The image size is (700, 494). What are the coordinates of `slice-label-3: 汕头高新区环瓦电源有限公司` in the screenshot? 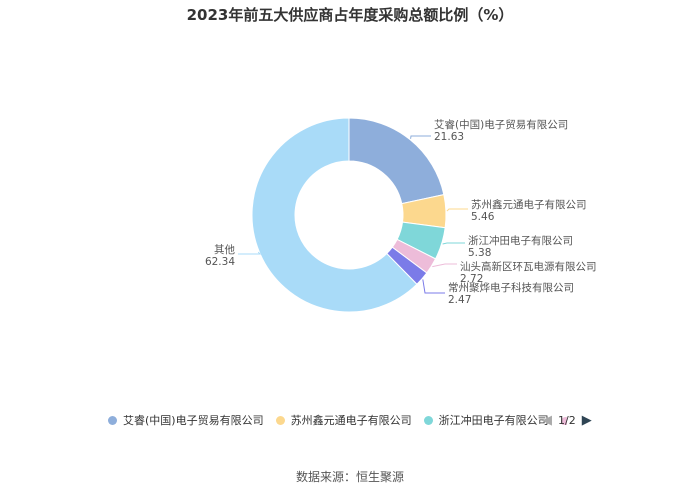 It's located at (528, 266).